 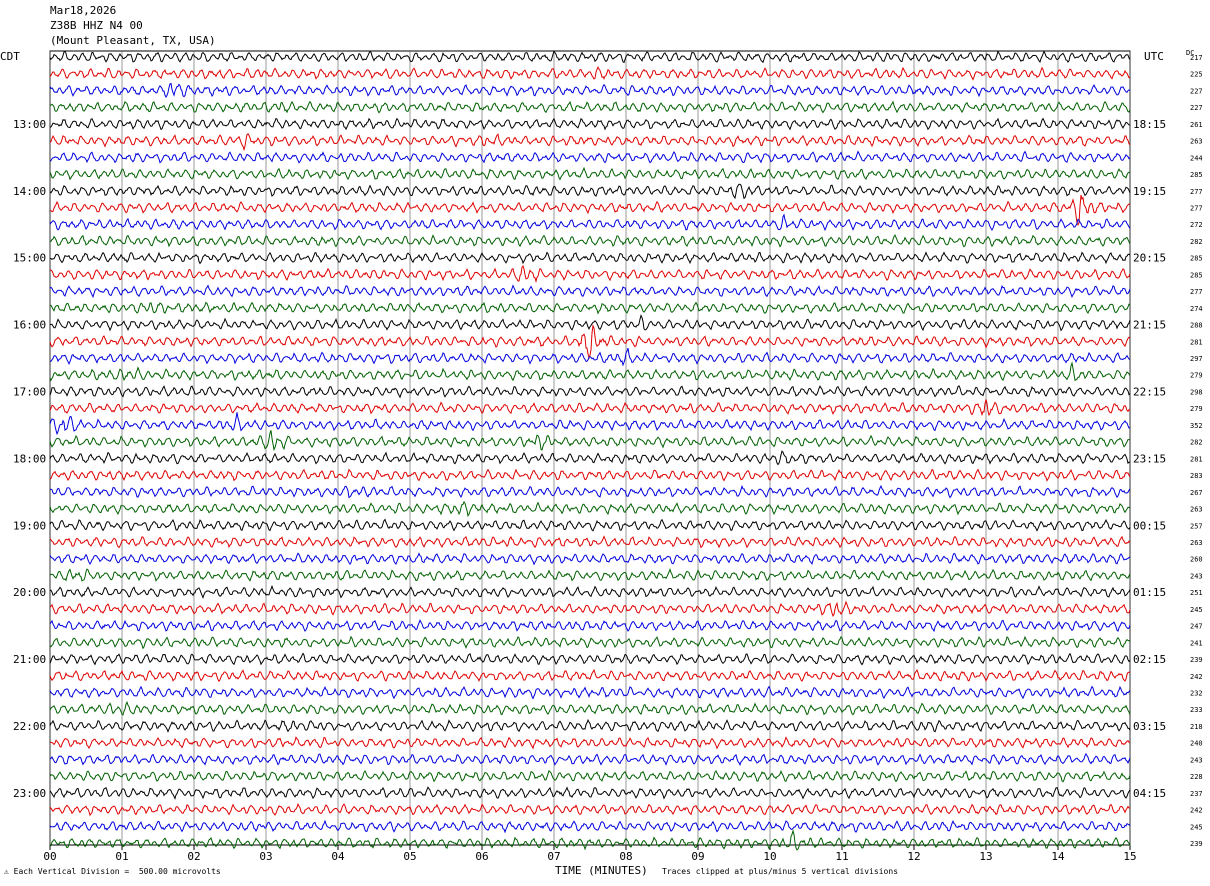 I want to click on header-date: Mar18,2026, so click(x=83, y=10).